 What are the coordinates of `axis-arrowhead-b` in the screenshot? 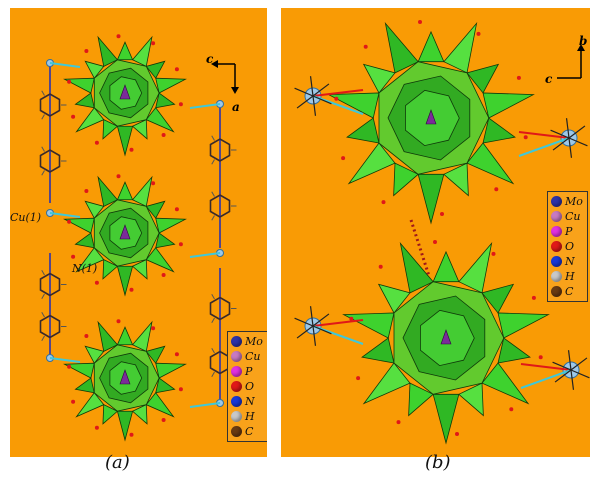 It's located at (581, 47).